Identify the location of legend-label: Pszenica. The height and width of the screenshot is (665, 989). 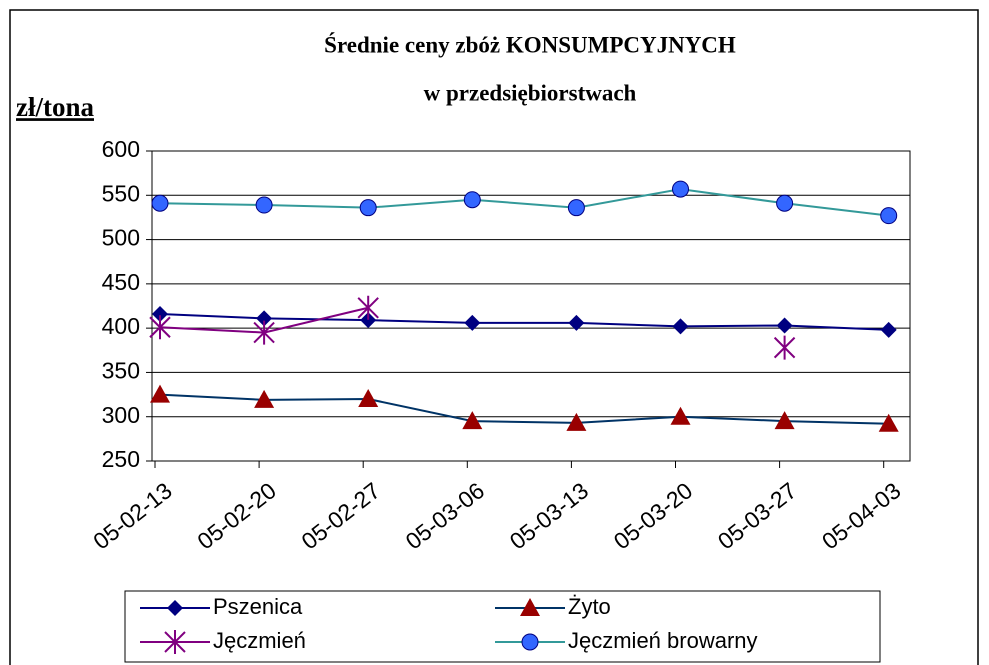
(258, 606).